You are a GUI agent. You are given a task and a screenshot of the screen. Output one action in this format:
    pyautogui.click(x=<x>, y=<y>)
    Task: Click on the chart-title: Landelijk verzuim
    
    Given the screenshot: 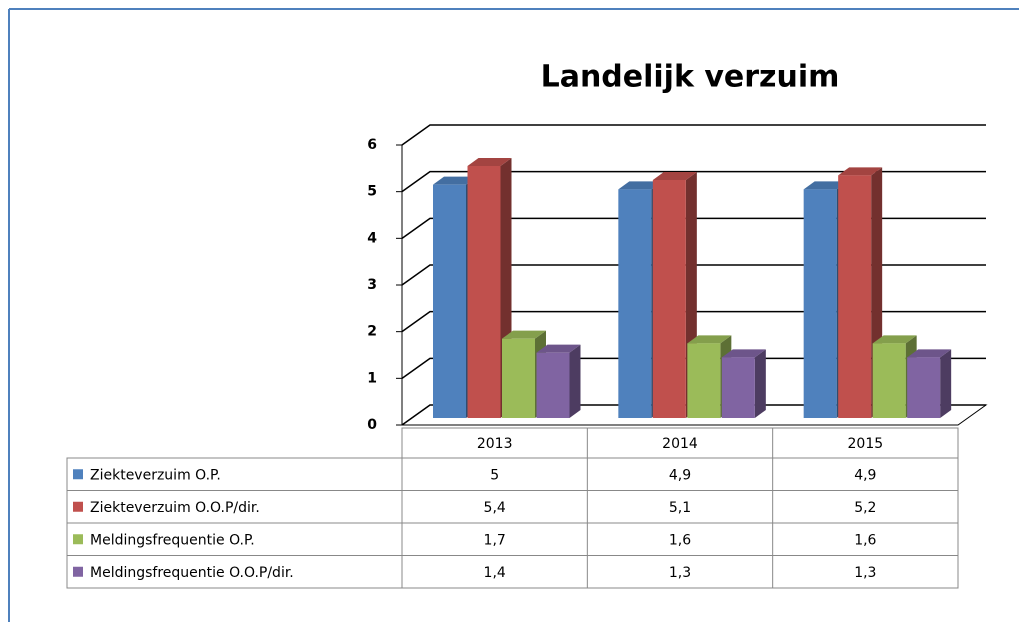 What is the action you would take?
    pyautogui.click(x=690, y=77)
    